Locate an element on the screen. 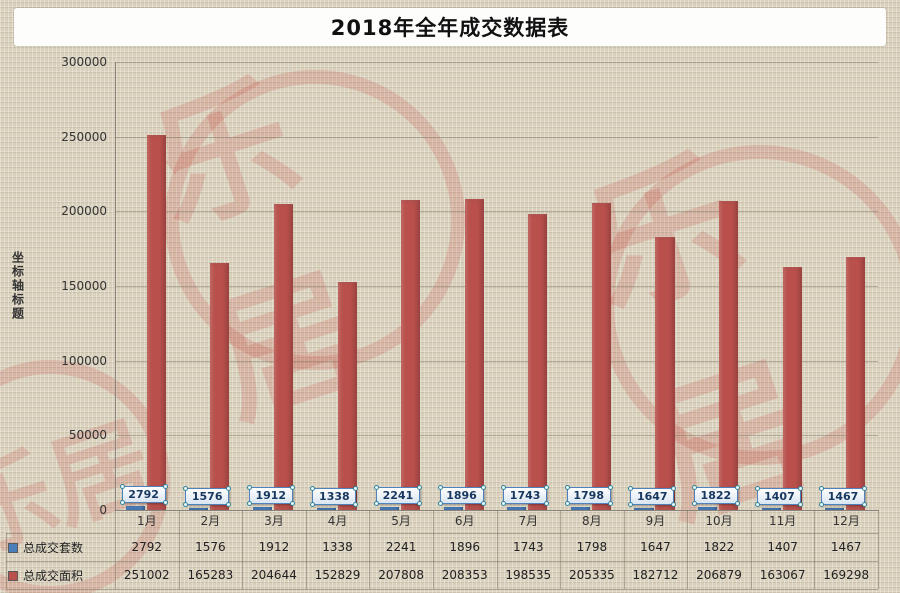 The image size is (900, 593). data-label-callout-2月: 1576 is located at coordinates (207, 496).